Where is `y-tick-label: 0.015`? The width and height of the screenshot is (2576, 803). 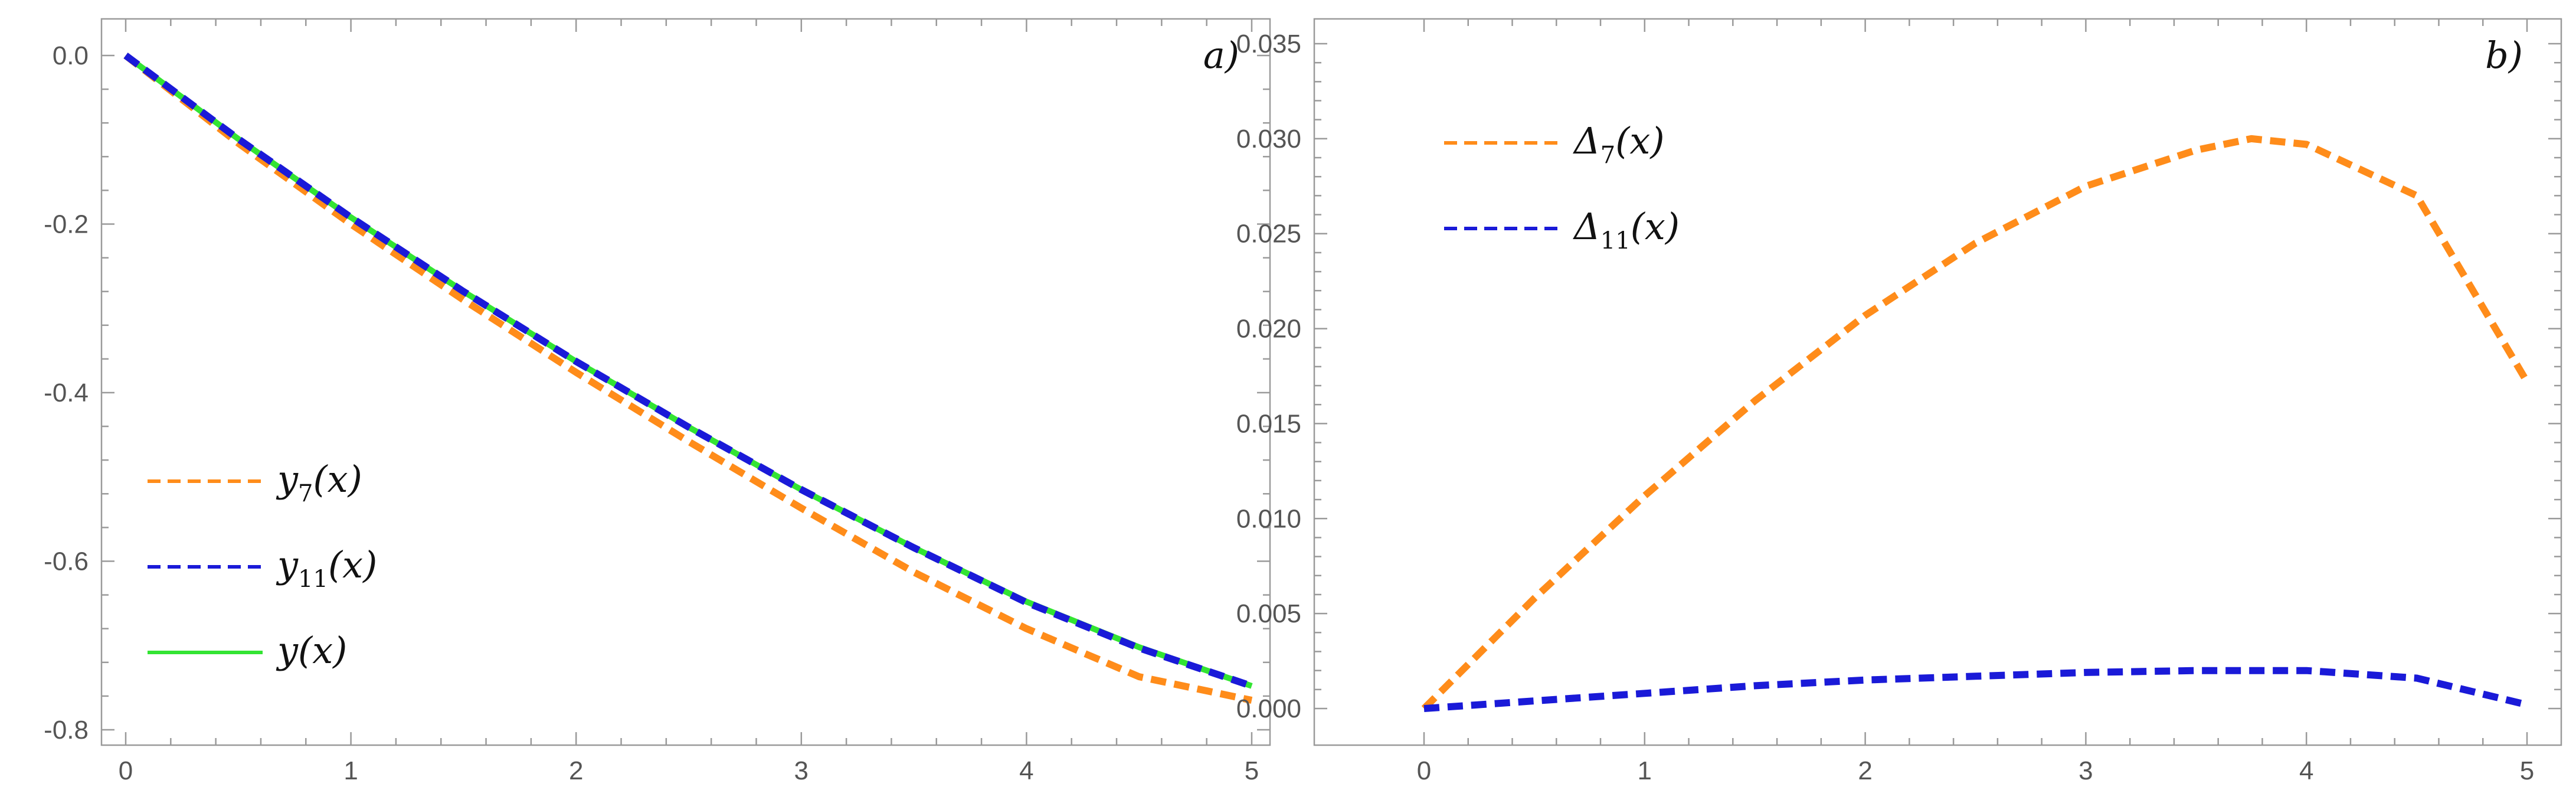
y-tick-label: 0.015 is located at coordinates (1268, 424).